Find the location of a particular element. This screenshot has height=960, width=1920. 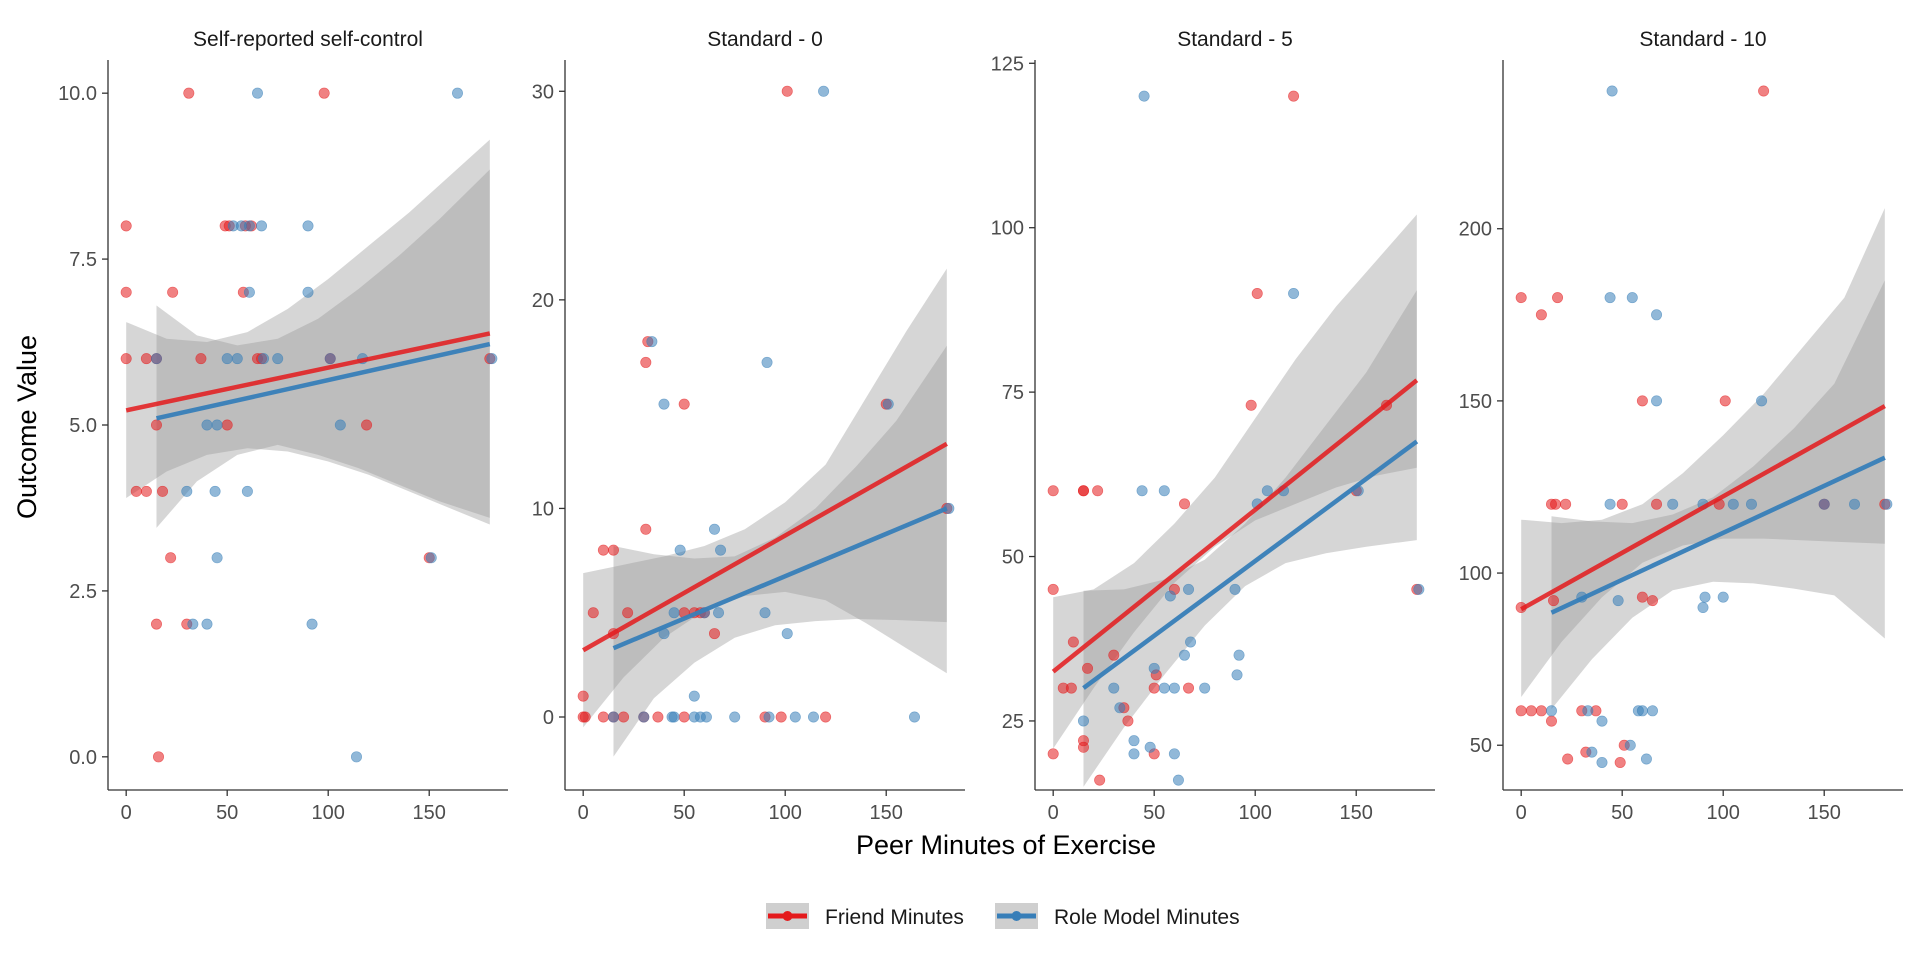

role-model-confidence-band is located at coordinates (1718, 495).